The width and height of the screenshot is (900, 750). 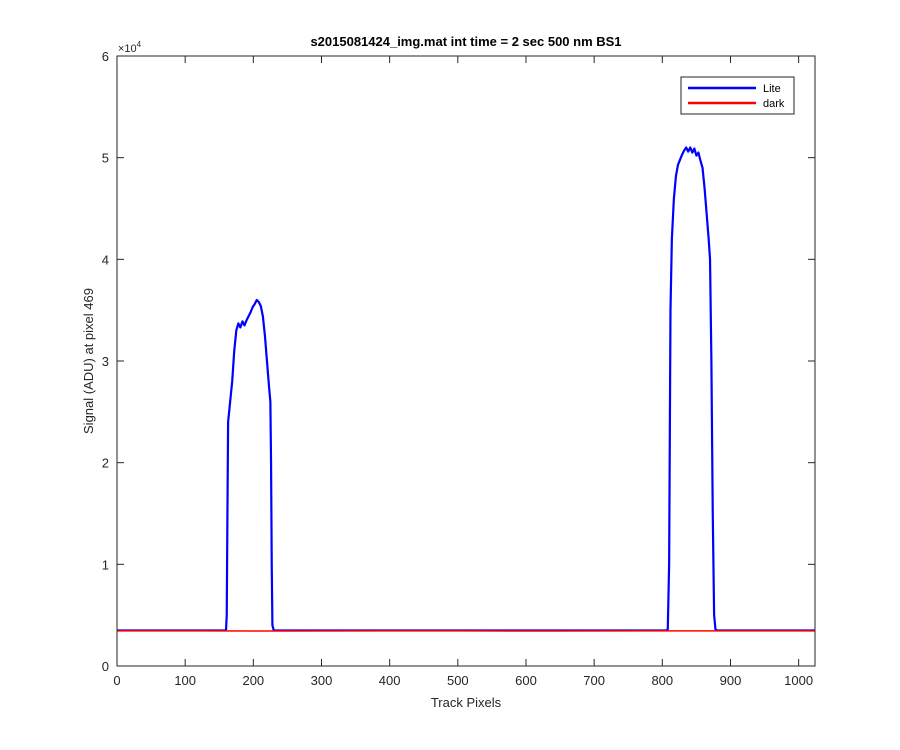 I want to click on legend: Lite dark, so click(x=737, y=95).